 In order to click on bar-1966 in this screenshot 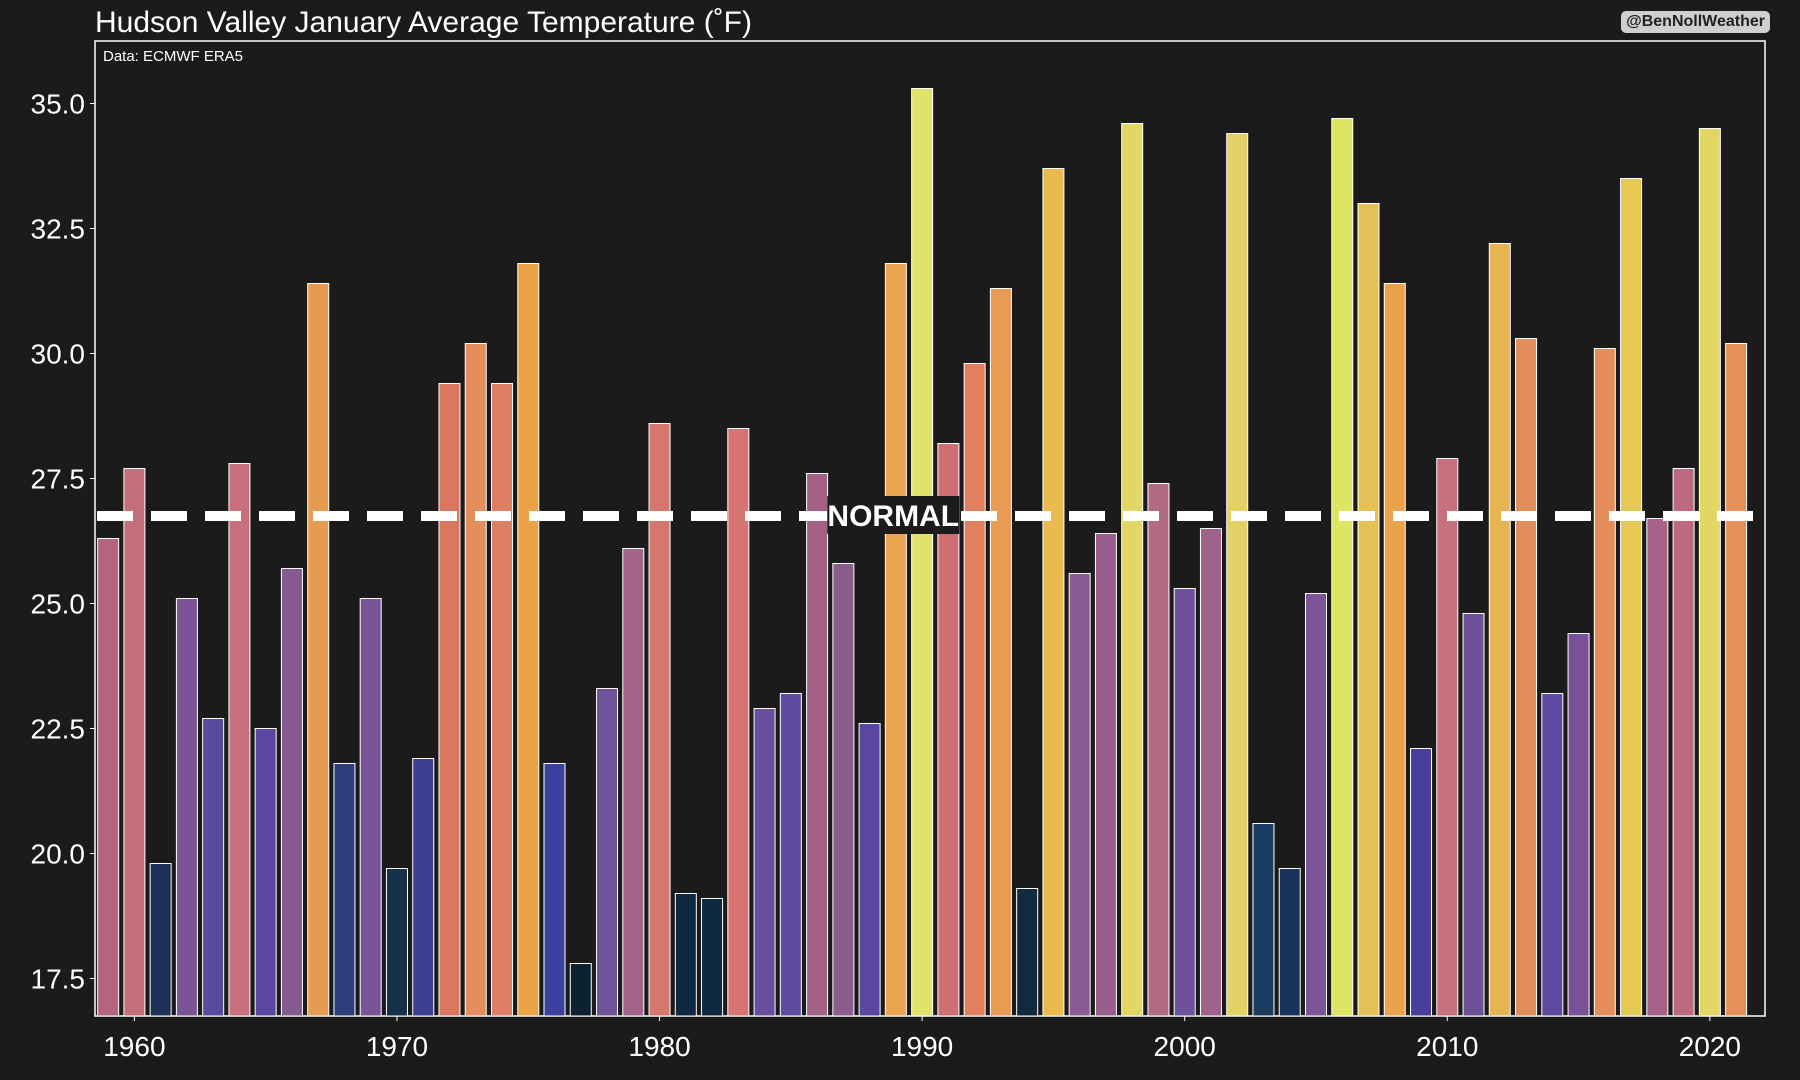, I will do `click(291, 792)`.